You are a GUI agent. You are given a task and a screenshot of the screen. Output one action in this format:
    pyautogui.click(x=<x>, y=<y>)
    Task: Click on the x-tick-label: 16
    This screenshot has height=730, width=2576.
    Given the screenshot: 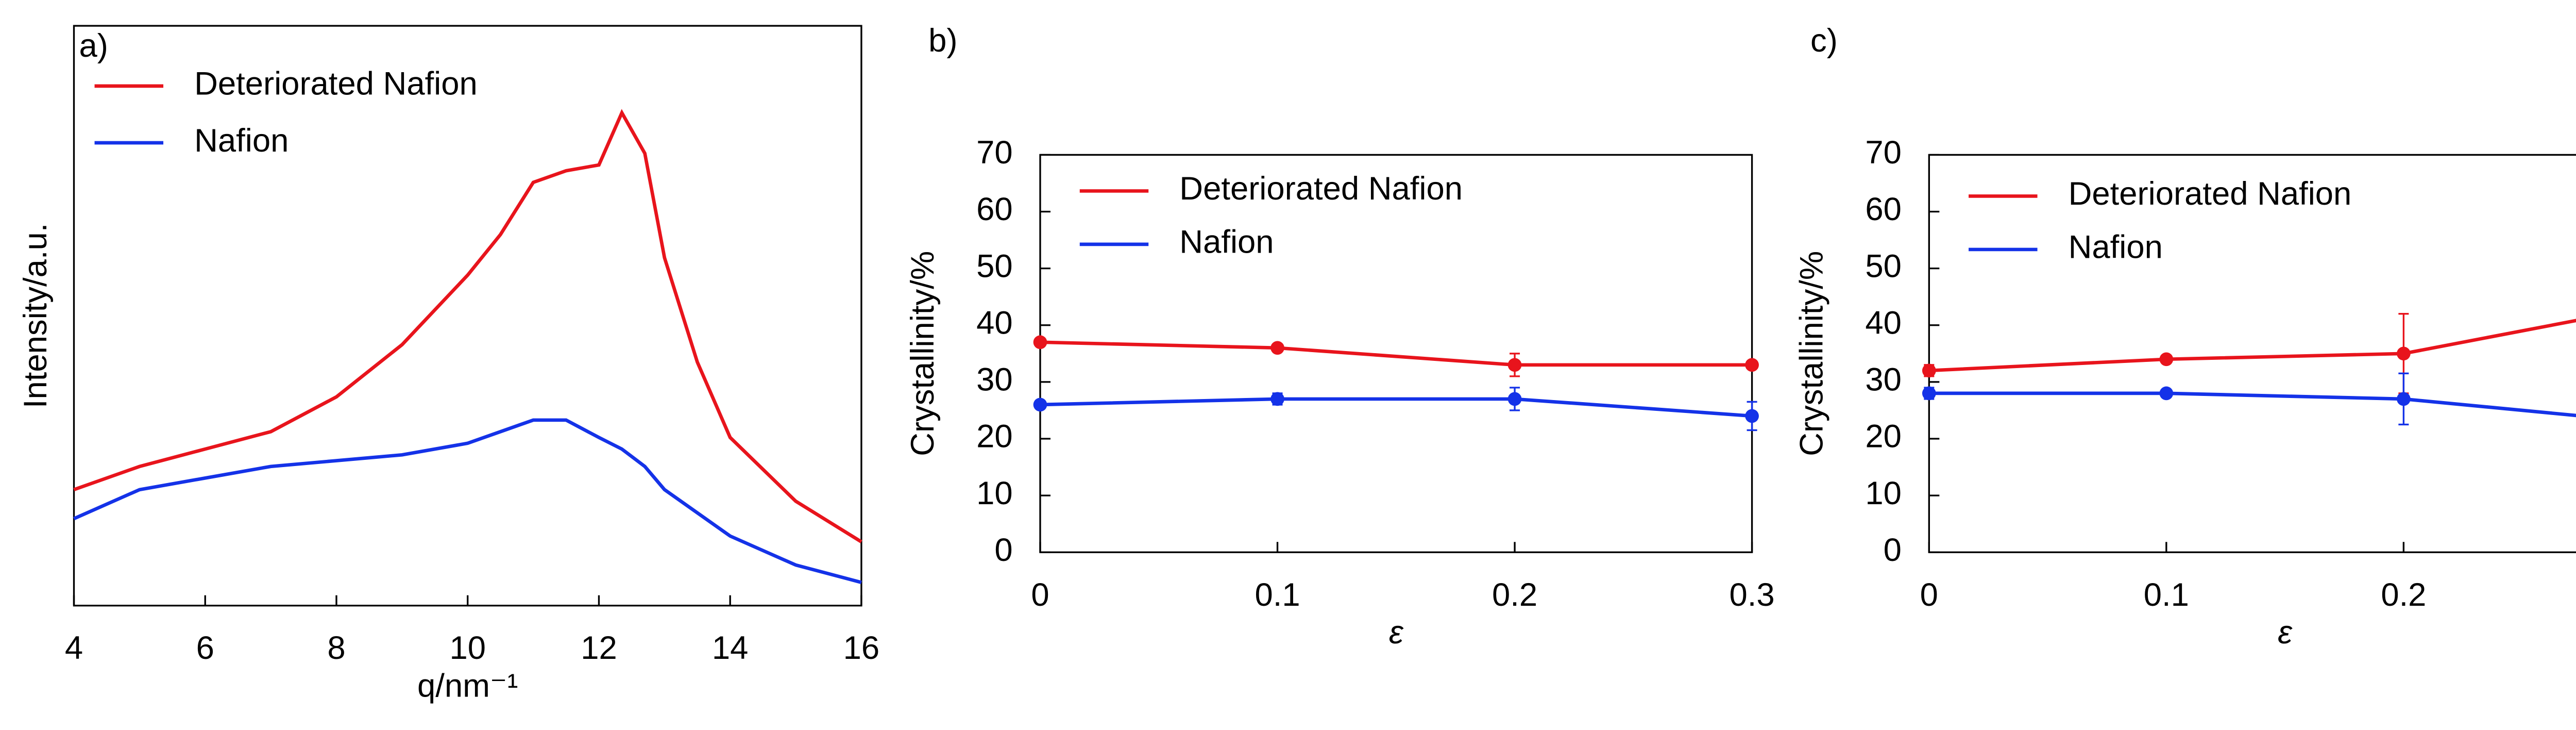 What is the action you would take?
    pyautogui.click(x=861, y=648)
    